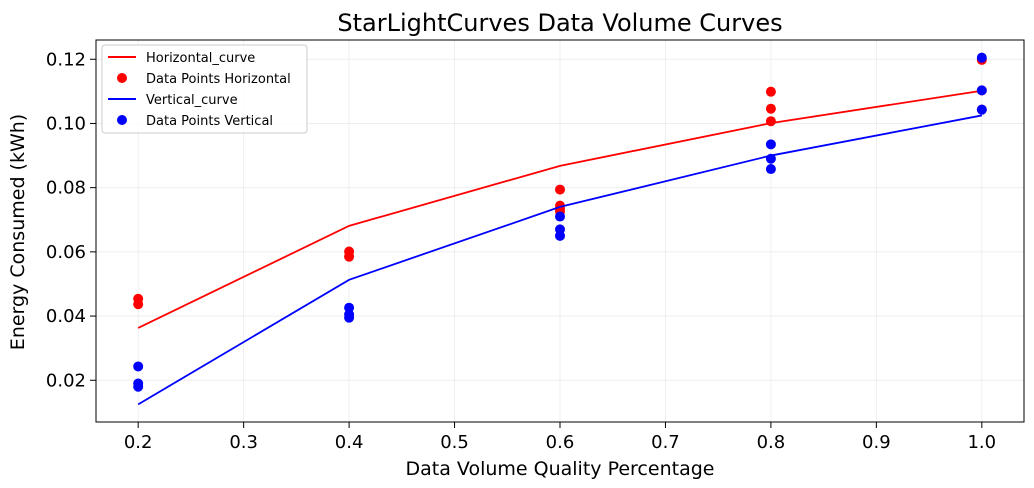  Describe the element at coordinates (66, 252) in the screenshot. I see `y-tick-label: 0.06` at that location.